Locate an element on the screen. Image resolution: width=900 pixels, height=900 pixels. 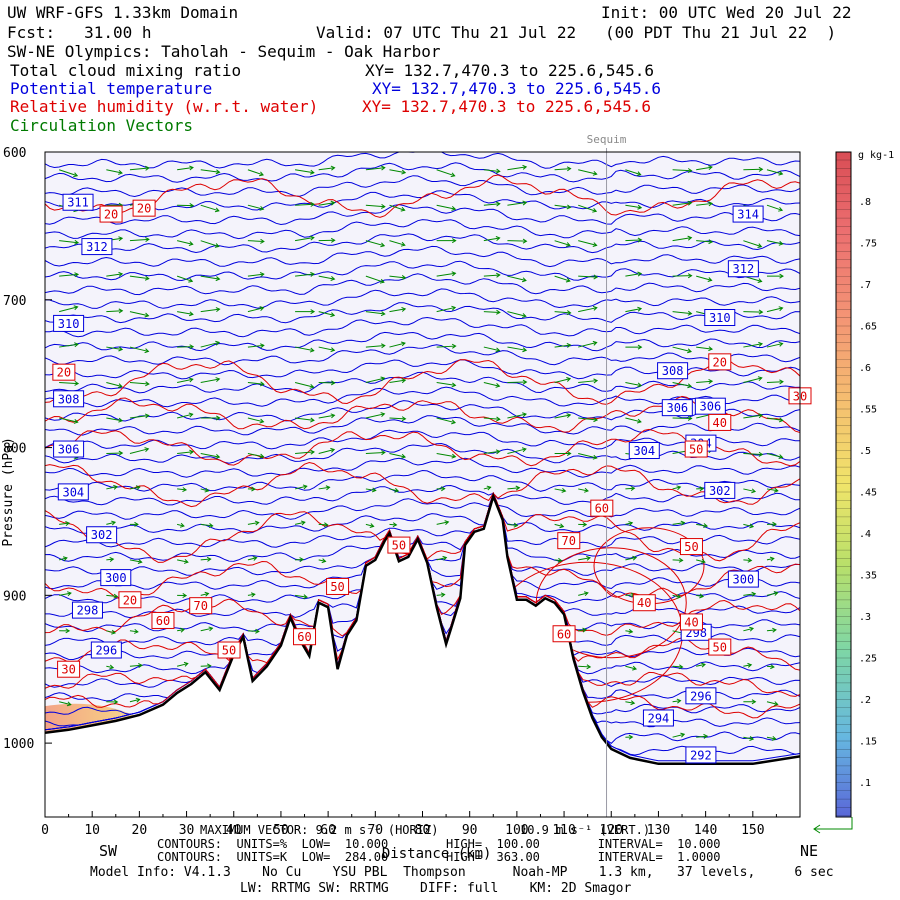
theta-contour-label: 300 is located at coordinates (116, 578).